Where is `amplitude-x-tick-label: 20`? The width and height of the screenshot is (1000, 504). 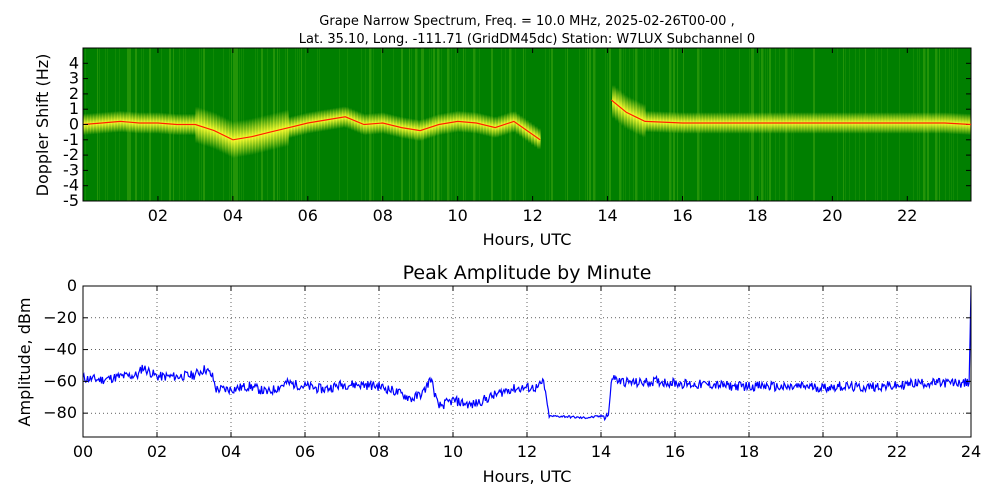 amplitude-x-tick-label: 20 is located at coordinates (823, 451).